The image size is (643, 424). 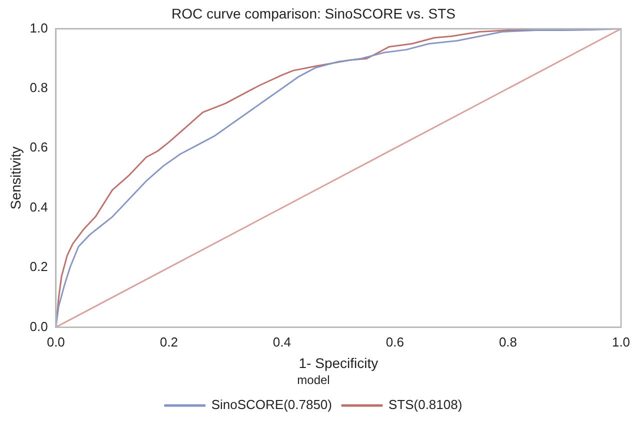 I want to click on y-tick-label: 0.2, so click(x=39, y=266).